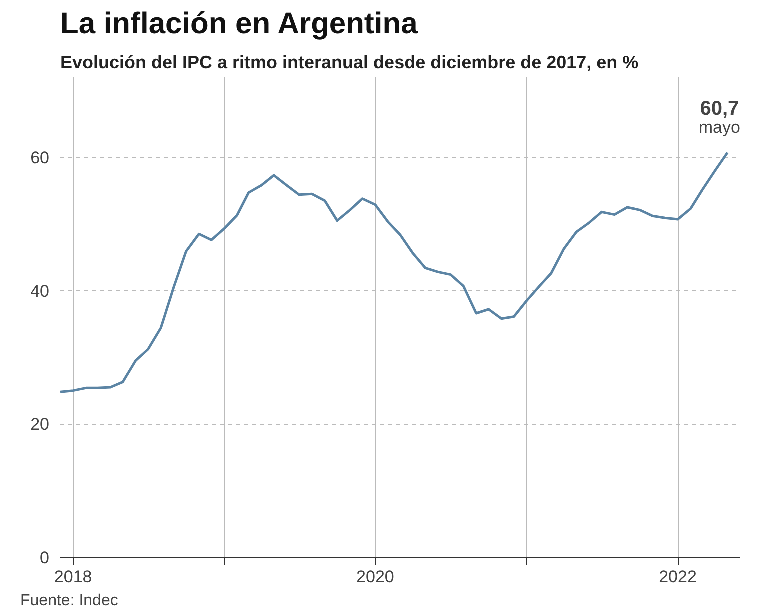 Image resolution: width=768 pixels, height=614 pixels. Describe the element at coordinates (349, 62) in the screenshot. I see `chart-subtitle: Evolución del IPC a ritmo interanual desde diciembre de 2017, en %` at that location.